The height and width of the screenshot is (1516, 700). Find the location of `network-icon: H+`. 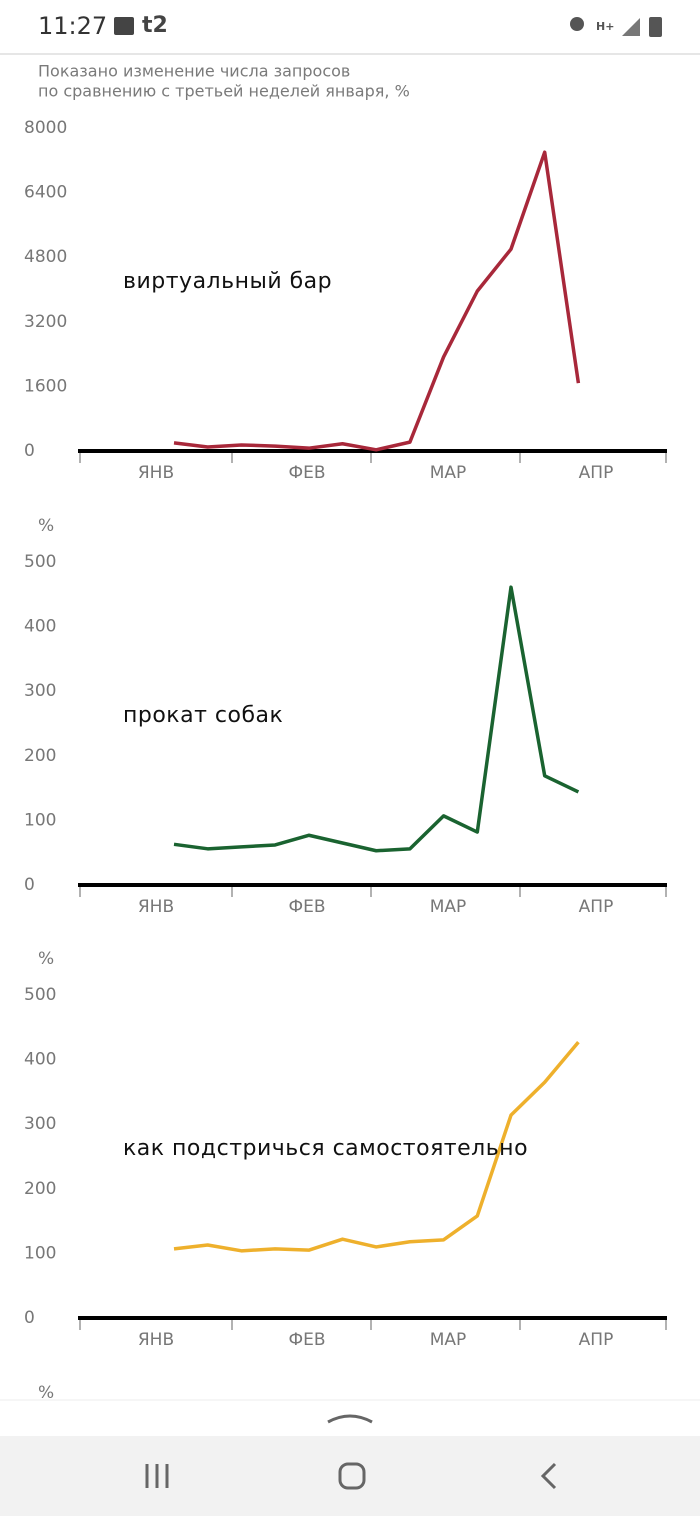

network-icon: H+ is located at coordinates (605, 26).